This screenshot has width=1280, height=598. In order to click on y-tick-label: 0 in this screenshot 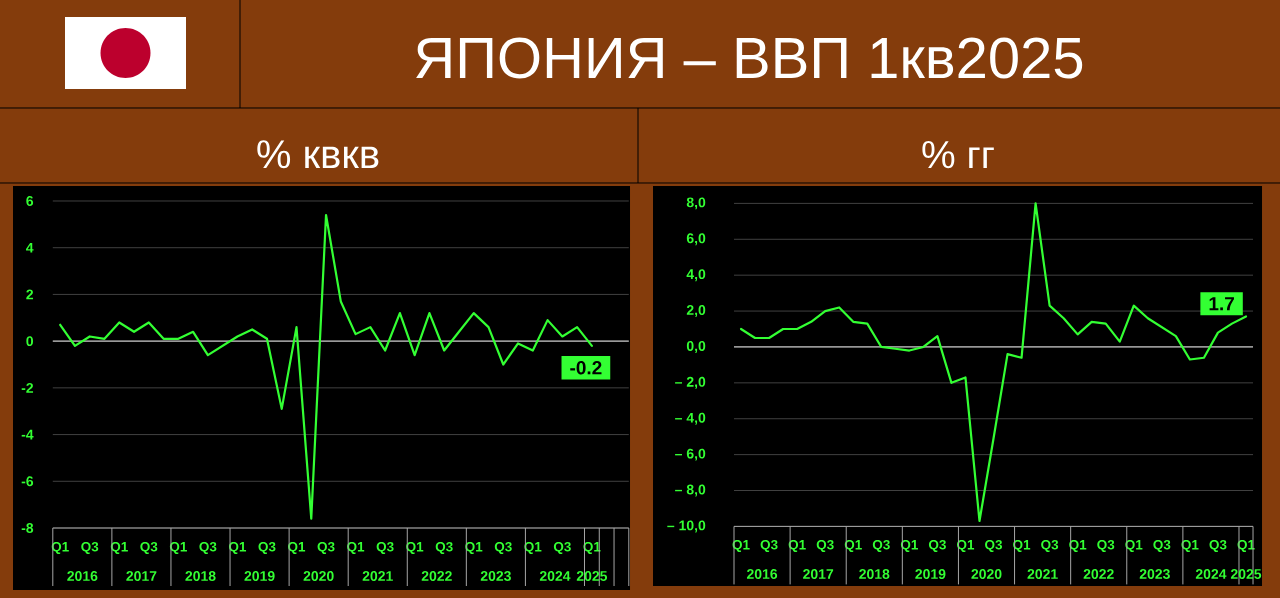, I will do `click(30, 341)`.